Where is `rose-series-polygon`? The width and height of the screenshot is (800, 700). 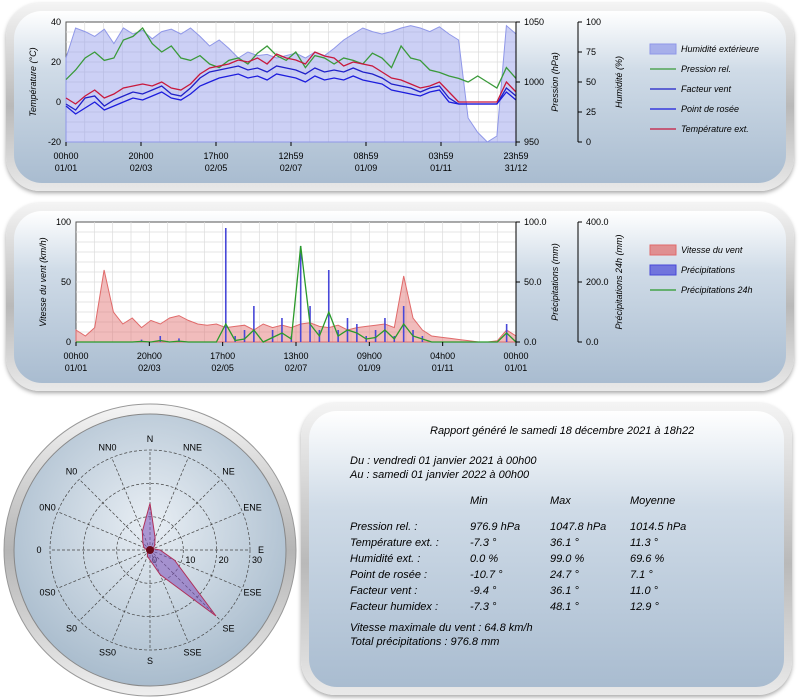
rose-series-polygon is located at coordinates (179, 560).